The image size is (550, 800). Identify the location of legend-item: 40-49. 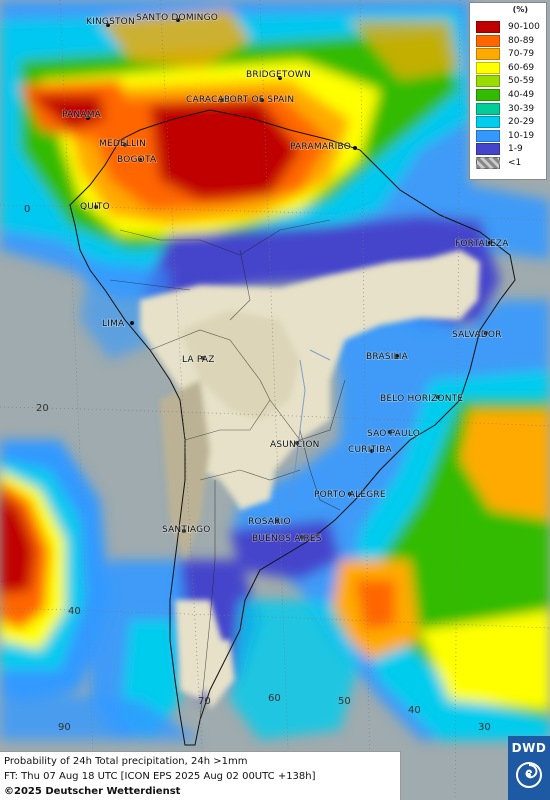
(505, 95).